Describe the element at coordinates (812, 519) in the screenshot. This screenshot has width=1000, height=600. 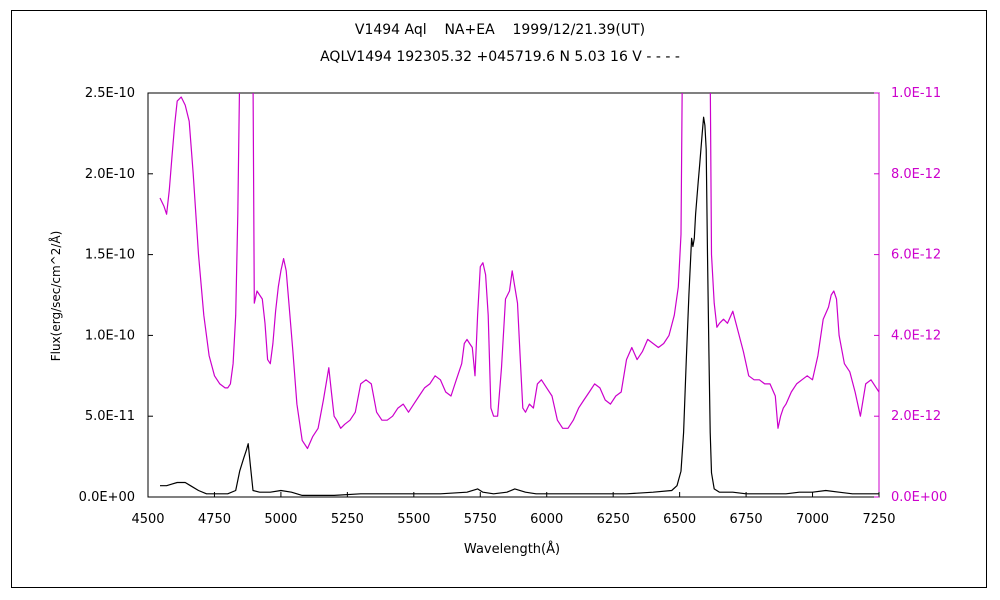
I see `x-tick-label: 7000` at that location.